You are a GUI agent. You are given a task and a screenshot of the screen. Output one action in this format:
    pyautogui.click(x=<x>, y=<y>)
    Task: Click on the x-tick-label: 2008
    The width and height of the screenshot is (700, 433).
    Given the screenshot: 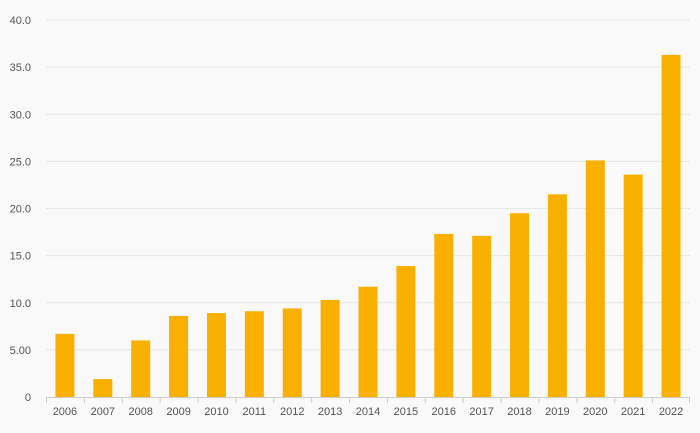 What is the action you would take?
    pyautogui.click(x=140, y=412)
    